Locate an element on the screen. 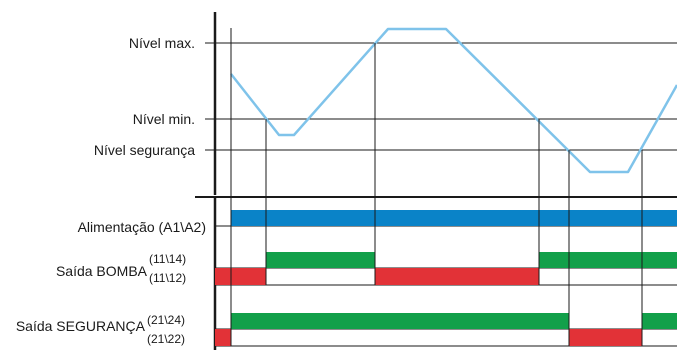 Image resolution: width=677 pixels, height=350 pixels. pump-label: Saída BOMBA is located at coordinates (102, 271).